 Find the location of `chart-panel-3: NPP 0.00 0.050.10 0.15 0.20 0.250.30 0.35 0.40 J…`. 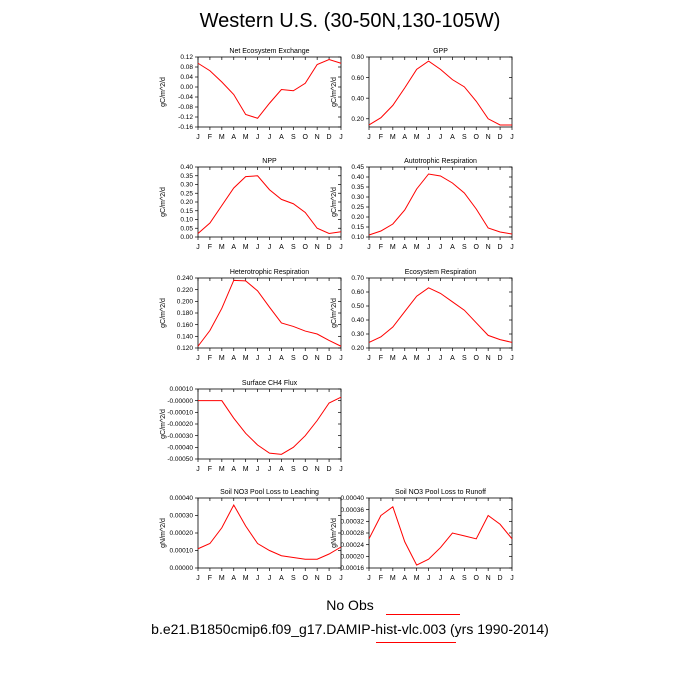

chart-panel-3: NPP 0.00 0.050.10 0.15 0.20 0.250.30 0.35 0.40 J… is located at coordinates (251, 204).